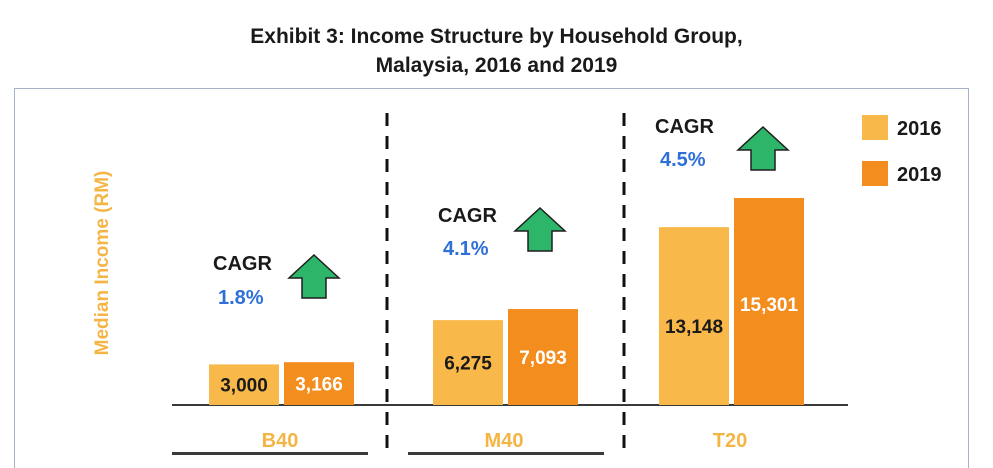 The width and height of the screenshot is (993, 468). What do you see at coordinates (919, 129) in the screenshot?
I see `legend-label-2016: 2016` at bounding box center [919, 129].